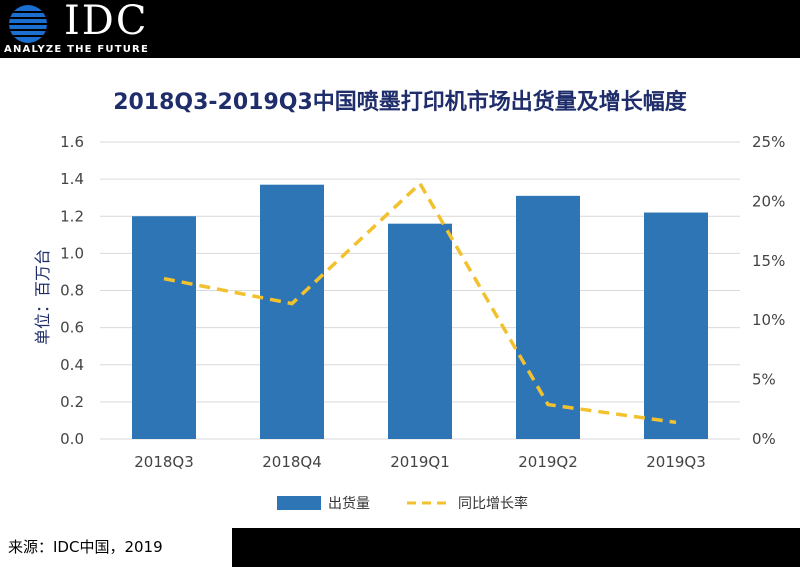 Image resolution: width=800 pixels, height=567 pixels. Describe the element at coordinates (72, 142) in the screenshot. I see `y-tick-label: 1.6` at that location.